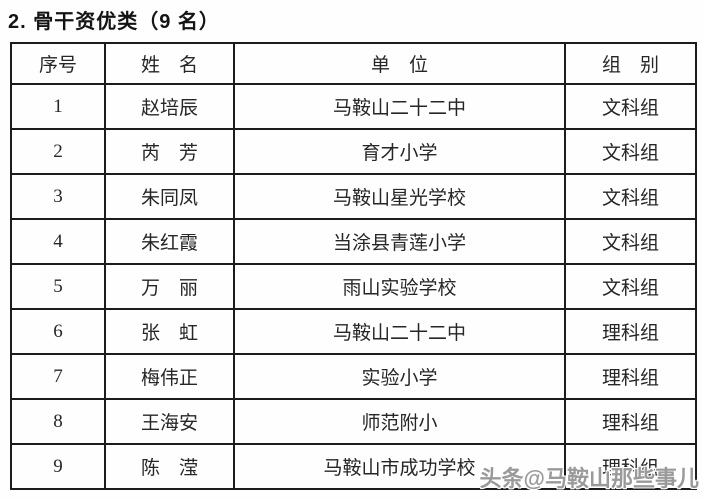 This screenshot has width=703, height=500. What do you see at coordinates (169, 466) in the screenshot?
I see `cell-name: 陈 滢` at bounding box center [169, 466].